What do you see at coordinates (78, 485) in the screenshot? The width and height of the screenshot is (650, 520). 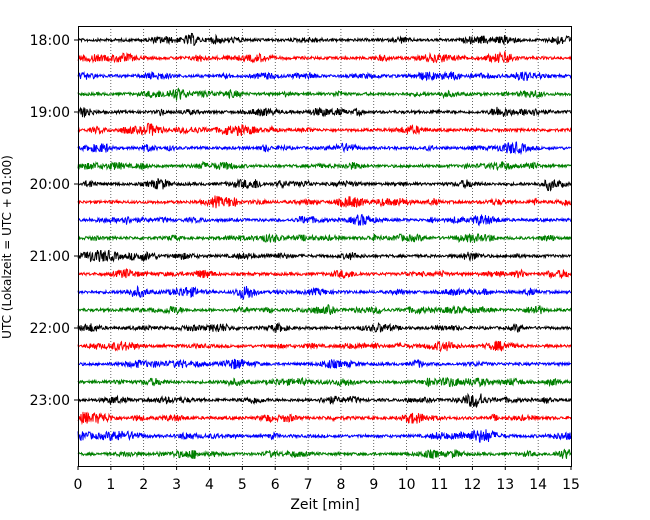 I see `x-tick-label: 0` at bounding box center [78, 485].